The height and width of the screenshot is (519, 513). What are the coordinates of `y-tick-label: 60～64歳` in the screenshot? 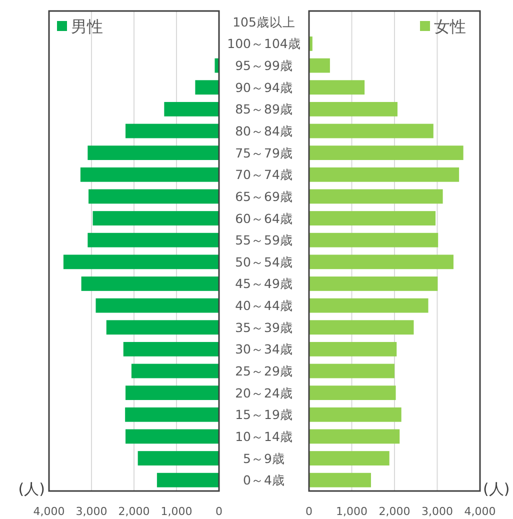 It's located at (264, 218).